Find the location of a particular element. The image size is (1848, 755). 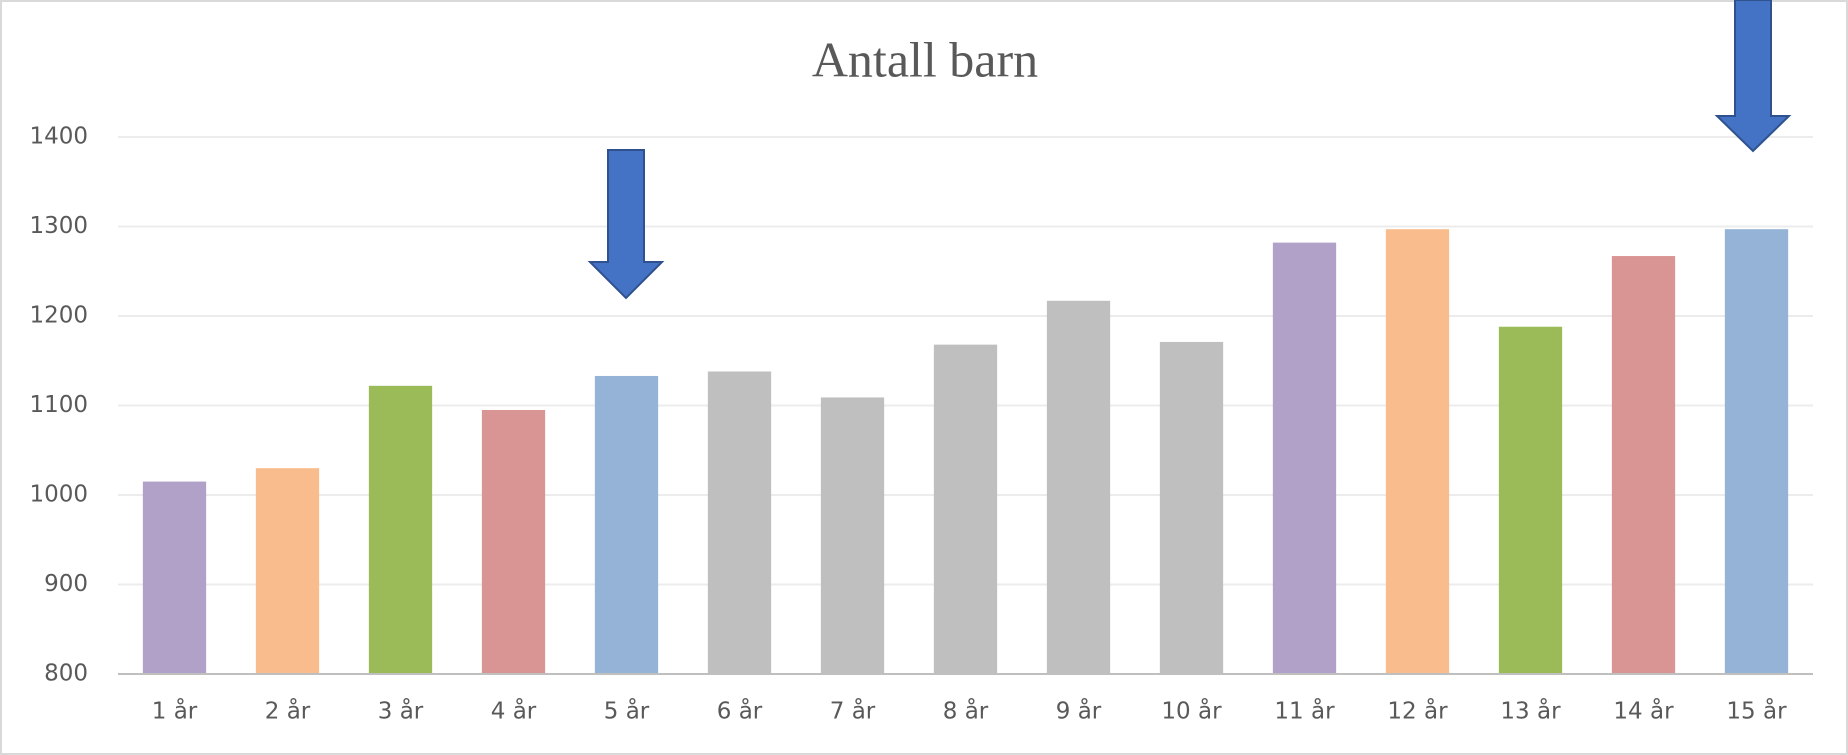

y-tick-label: 800 is located at coordinates (66, 674).